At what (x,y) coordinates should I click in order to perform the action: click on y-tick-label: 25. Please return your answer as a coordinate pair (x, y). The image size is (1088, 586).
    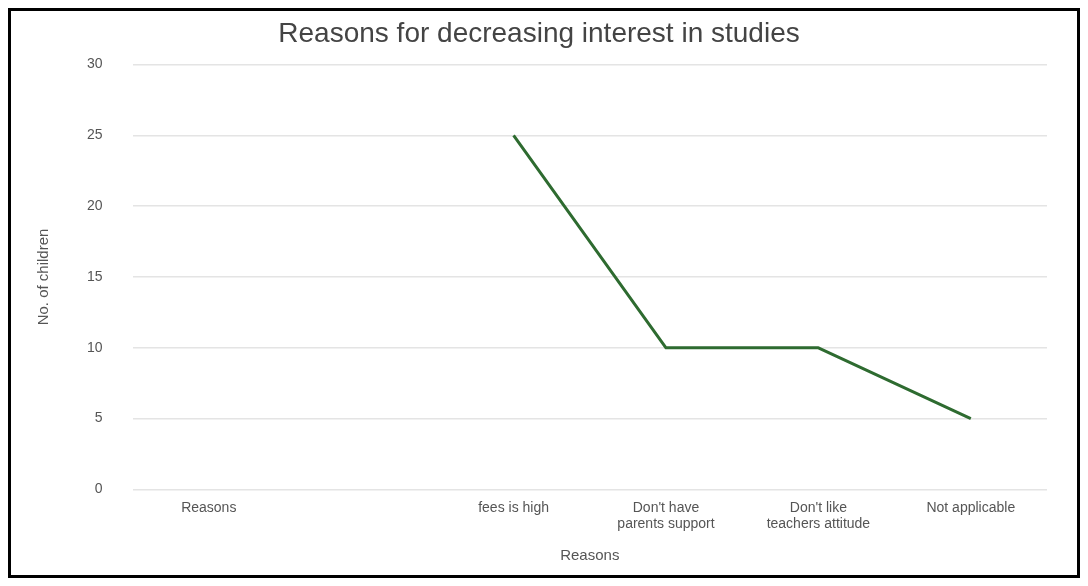
    Looking at the image, I should click on (94, 134).